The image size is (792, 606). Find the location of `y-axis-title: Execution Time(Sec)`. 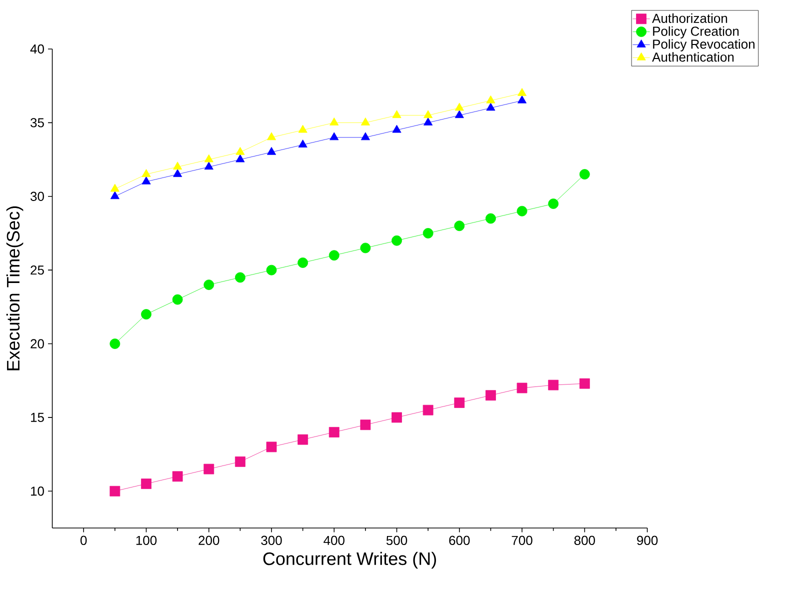

y-axis-title: Execution Time(Sec) is located at coordinates (15, 288).